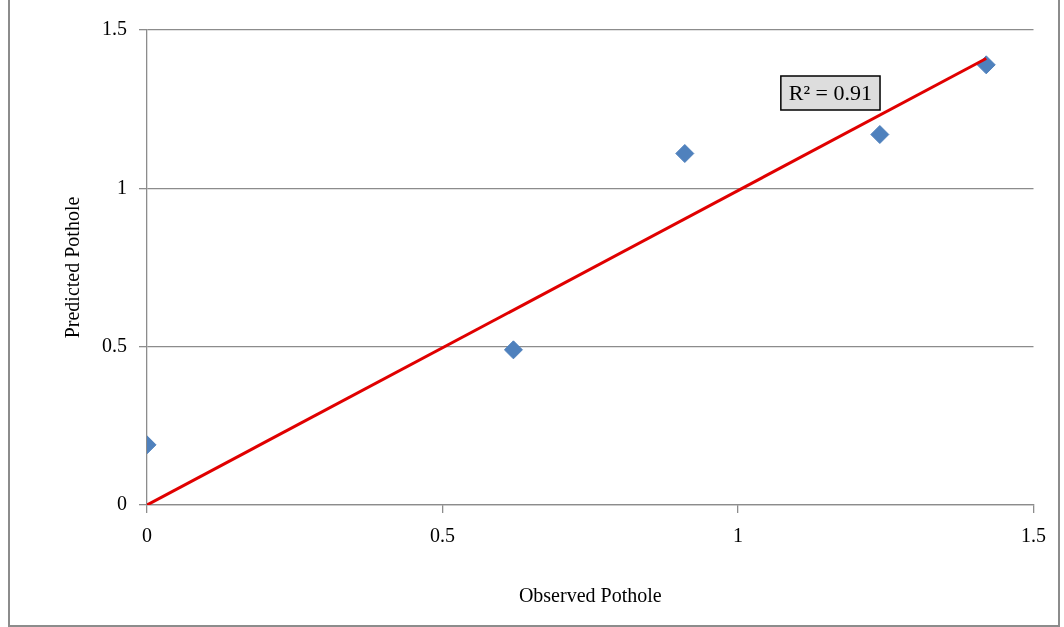 This screenshot has height=627, width=1064. I want to click on x-tick-label: 0.5, so click(442, 535).